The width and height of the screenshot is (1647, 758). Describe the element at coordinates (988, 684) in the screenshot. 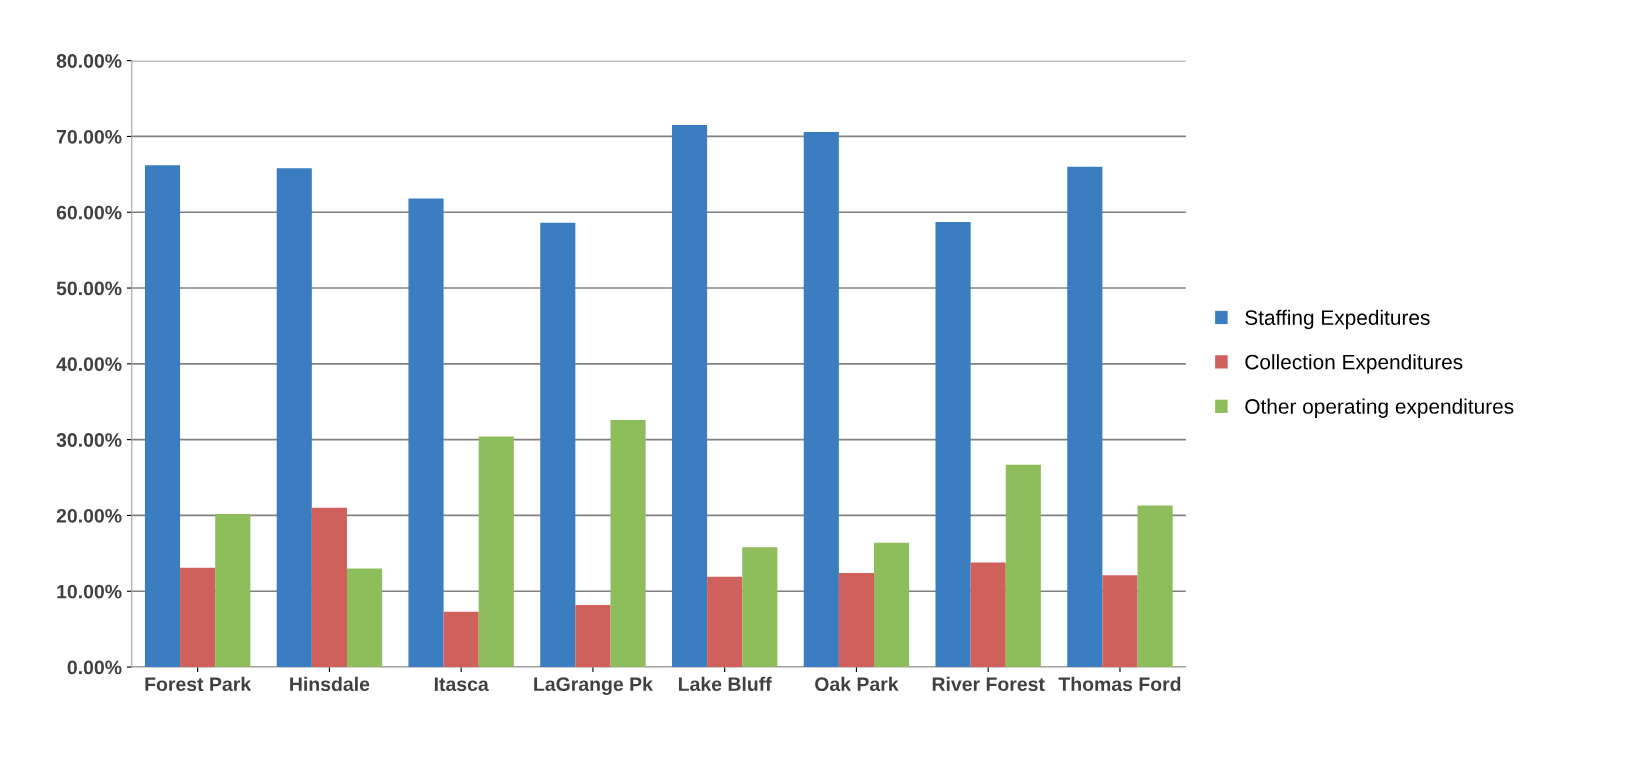

I see `x-tick-label: River Forest` at that location.